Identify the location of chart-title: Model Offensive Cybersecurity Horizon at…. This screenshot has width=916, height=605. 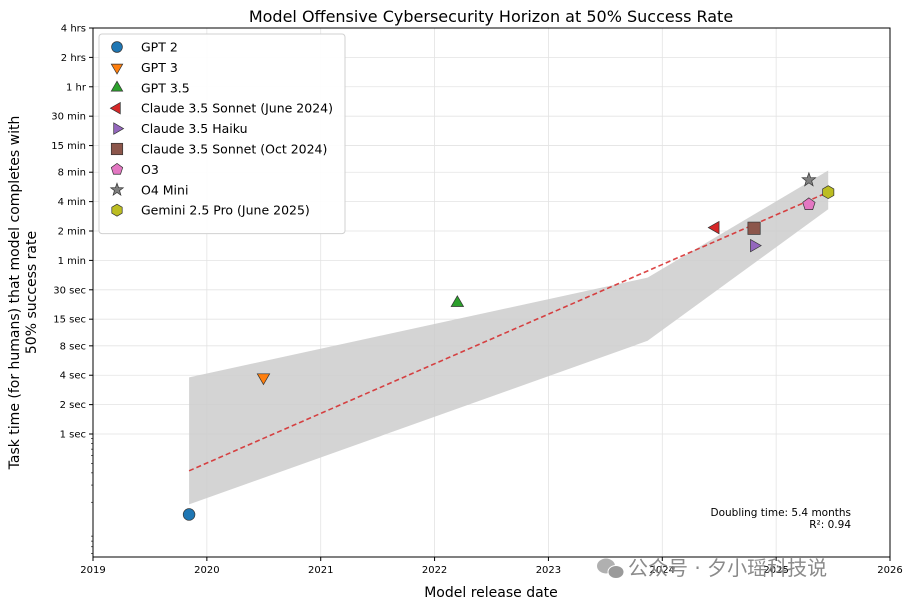
(491, 16).